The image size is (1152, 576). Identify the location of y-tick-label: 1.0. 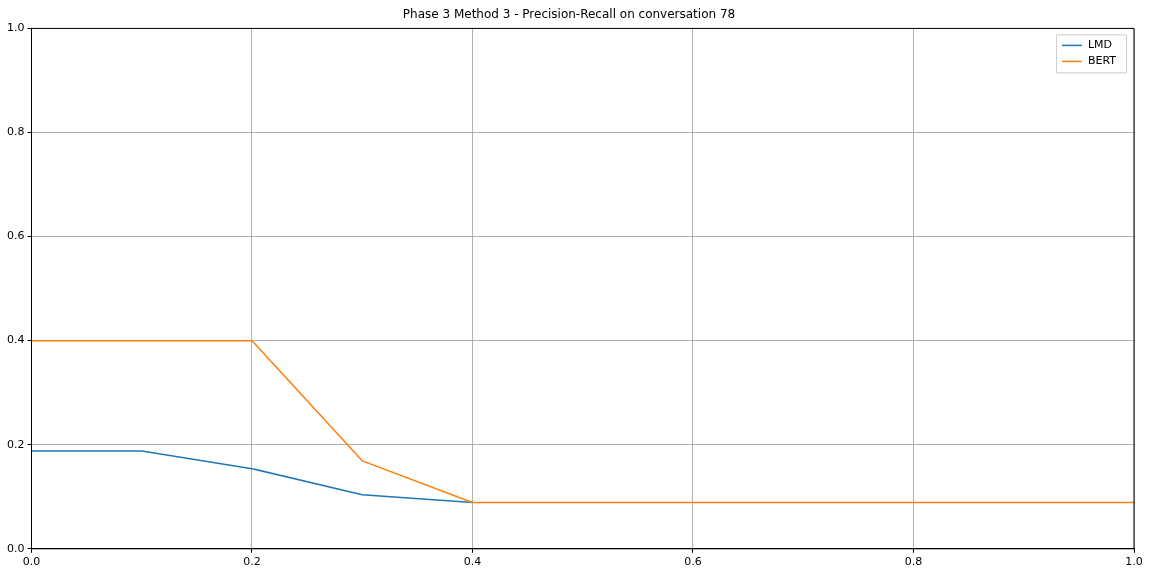
(15, 28).